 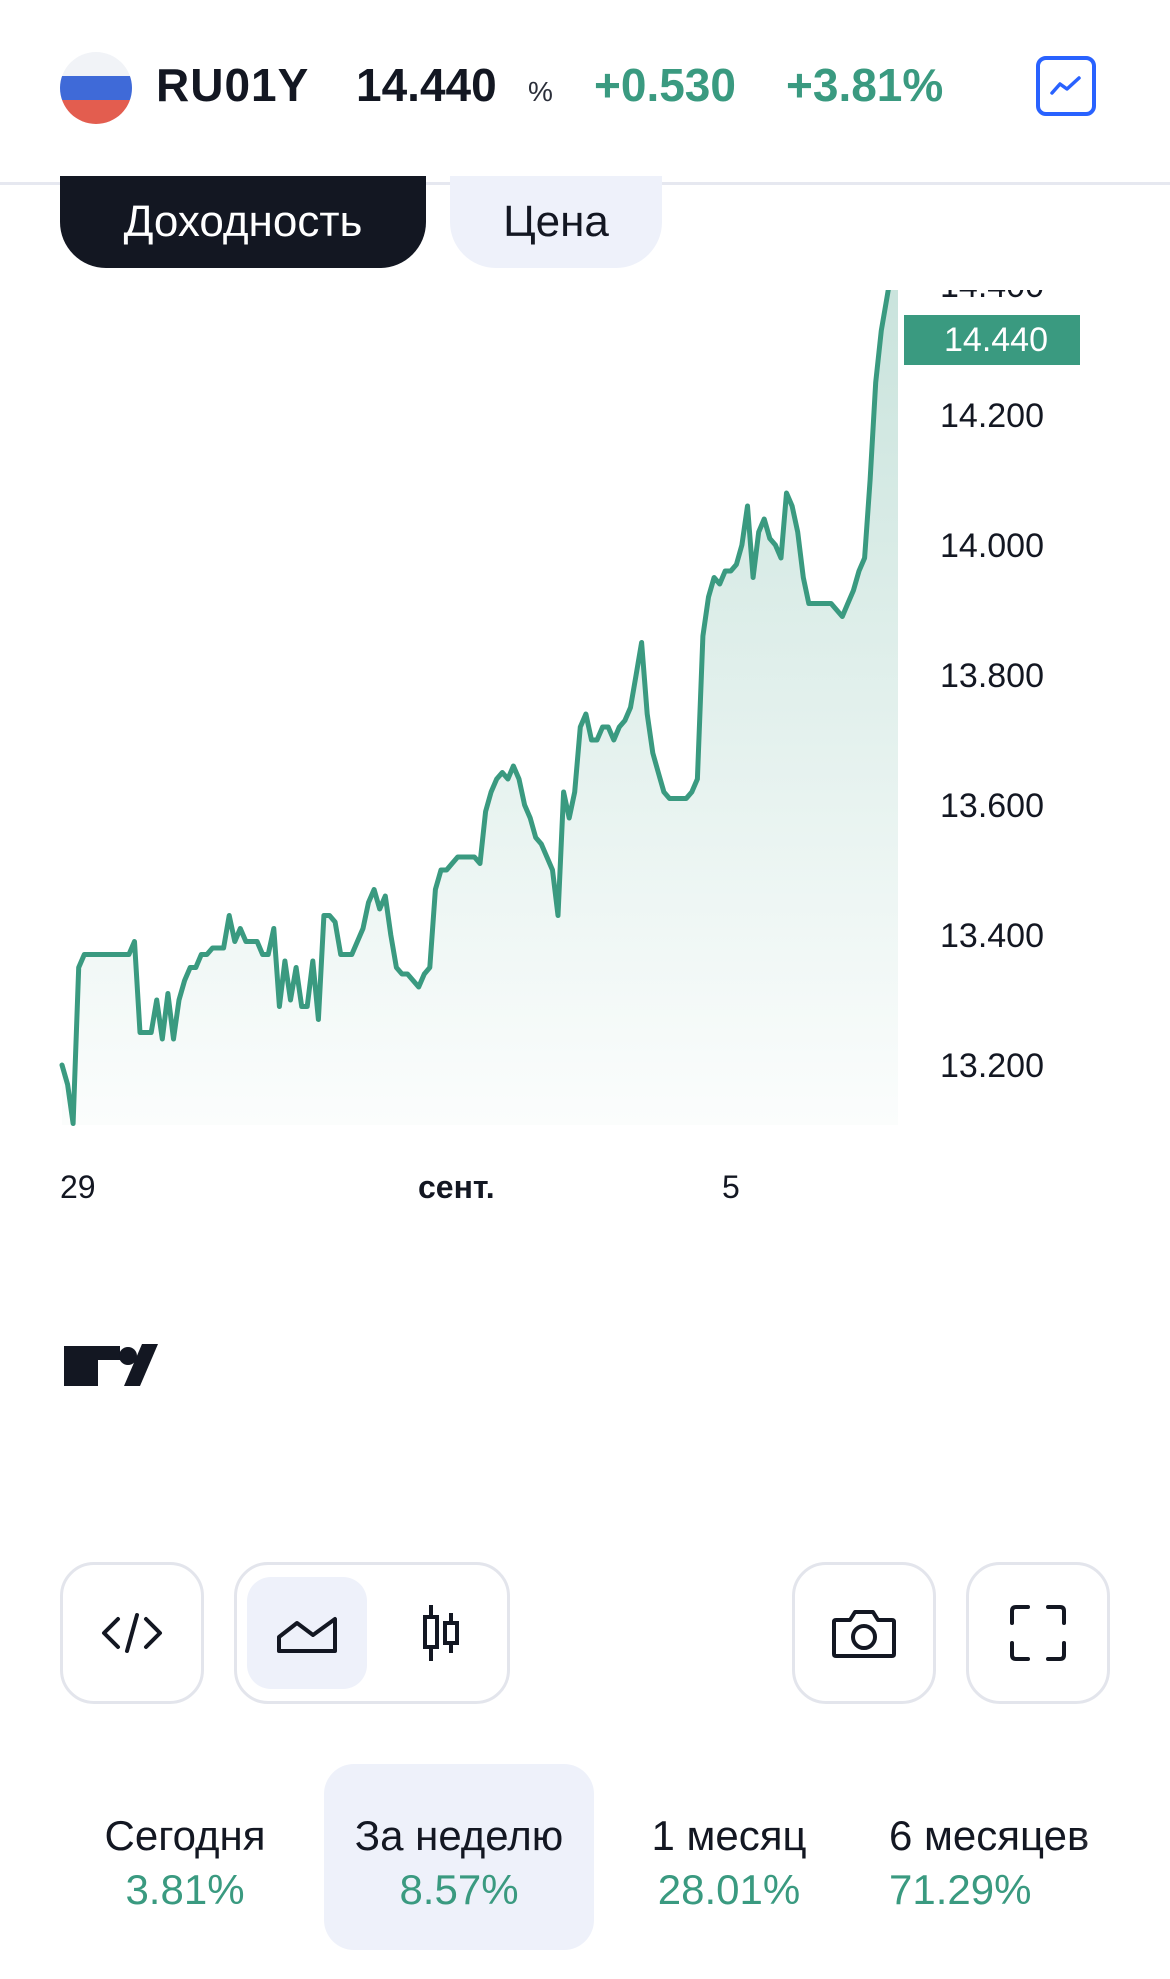 I want to click on tradingview-logo-icon, so click(x=111, y=1365).